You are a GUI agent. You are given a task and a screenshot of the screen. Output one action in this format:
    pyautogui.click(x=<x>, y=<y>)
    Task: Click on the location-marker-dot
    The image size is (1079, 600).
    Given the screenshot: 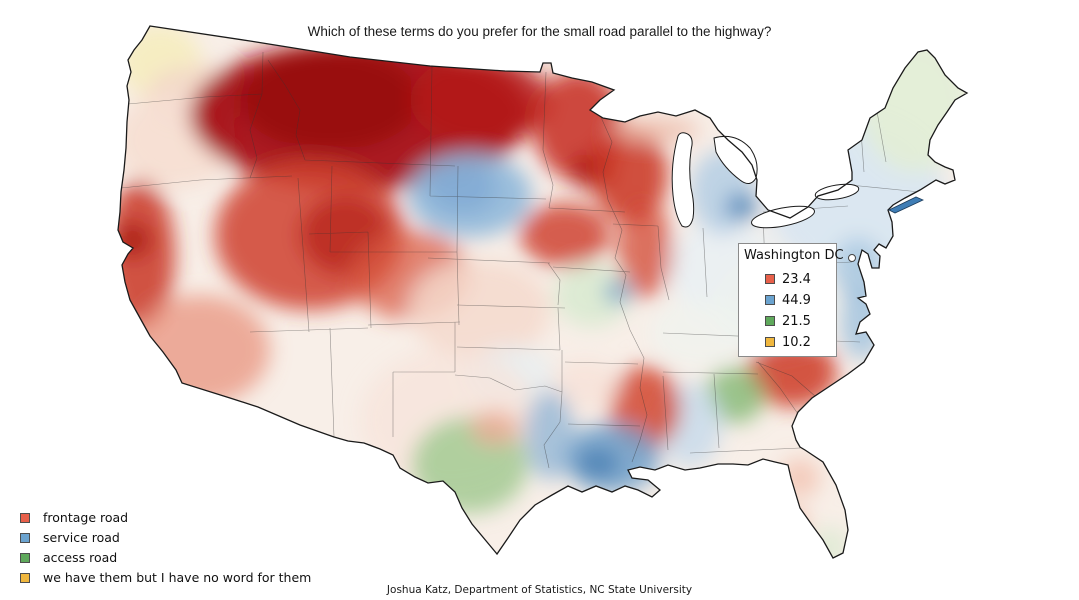 What is the action you would take?
    pyautogui.click(x=852, y=258)
    